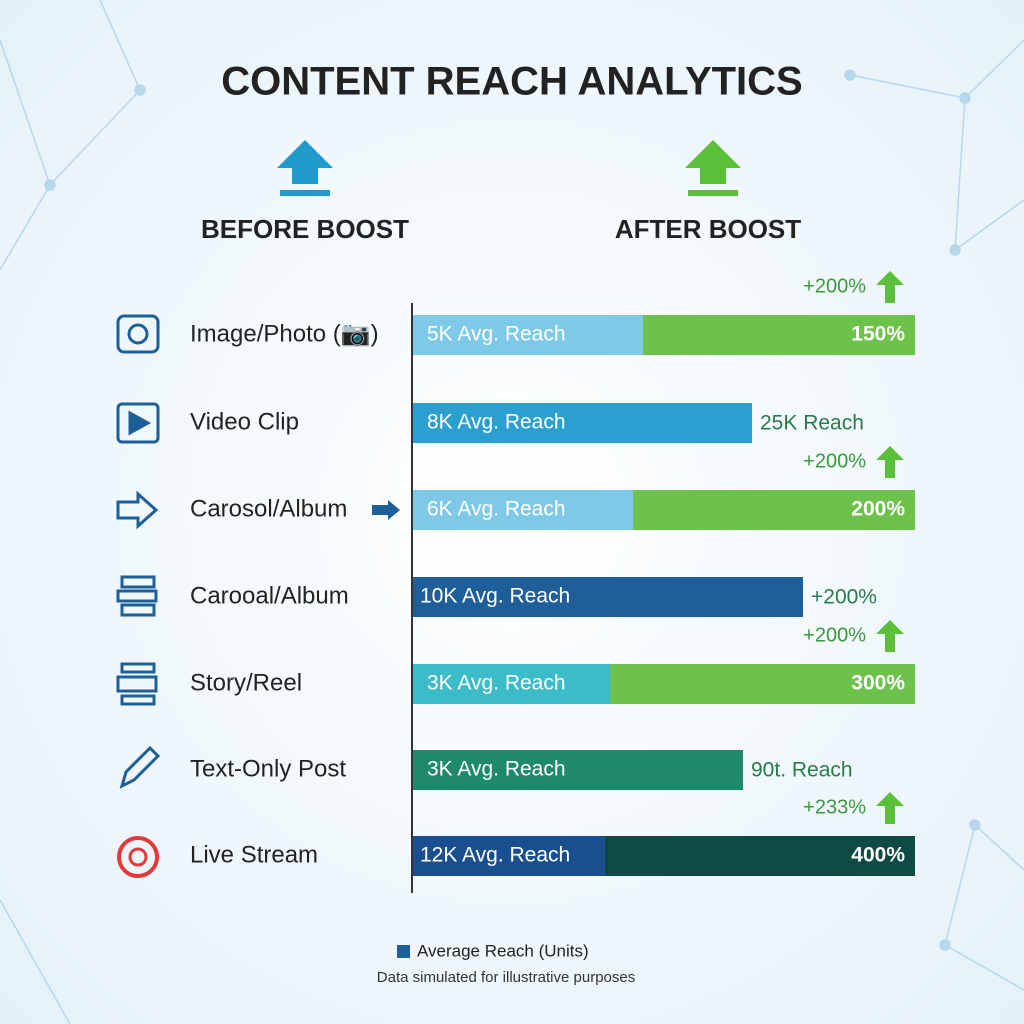  What do you see at coordinates (713, 193) in the screenshot?
I see `after-arrow-base` at bounding box center [713, 193].